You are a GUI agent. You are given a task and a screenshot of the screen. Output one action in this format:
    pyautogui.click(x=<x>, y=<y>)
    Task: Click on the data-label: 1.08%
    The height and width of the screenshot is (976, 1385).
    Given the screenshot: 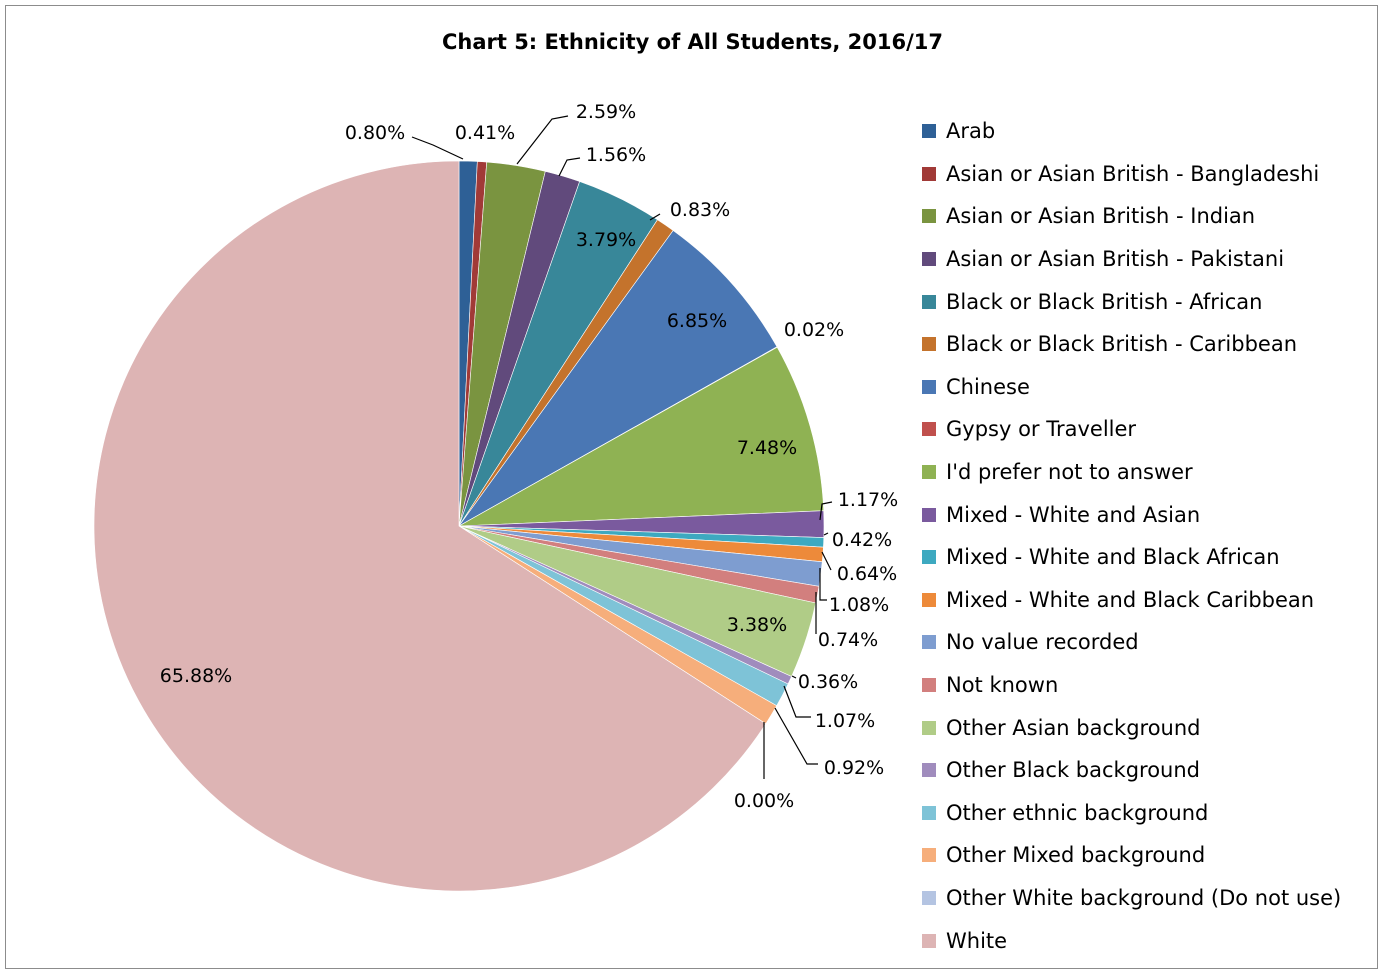 What is the action you would take?
    pyautogui.click(x=859, y=605)
    